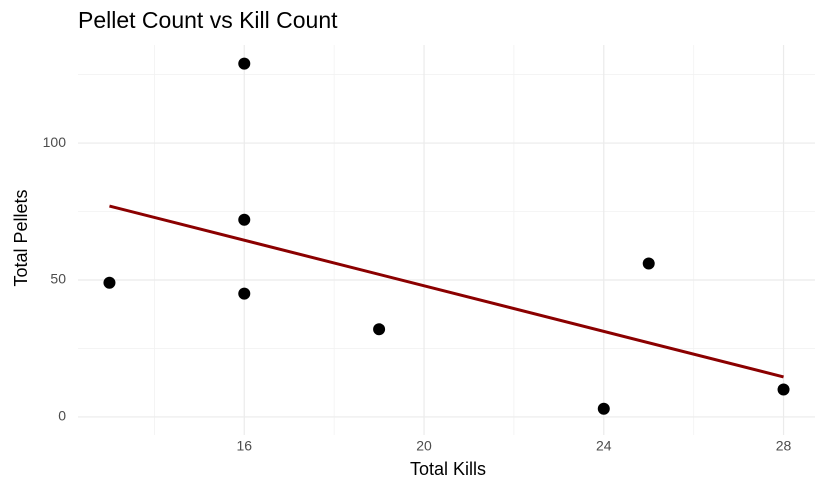  What do you see at coordinates (424, 446) in the screenshot?
I see `x-tick-label: 20` at bounding box center [424, 446].